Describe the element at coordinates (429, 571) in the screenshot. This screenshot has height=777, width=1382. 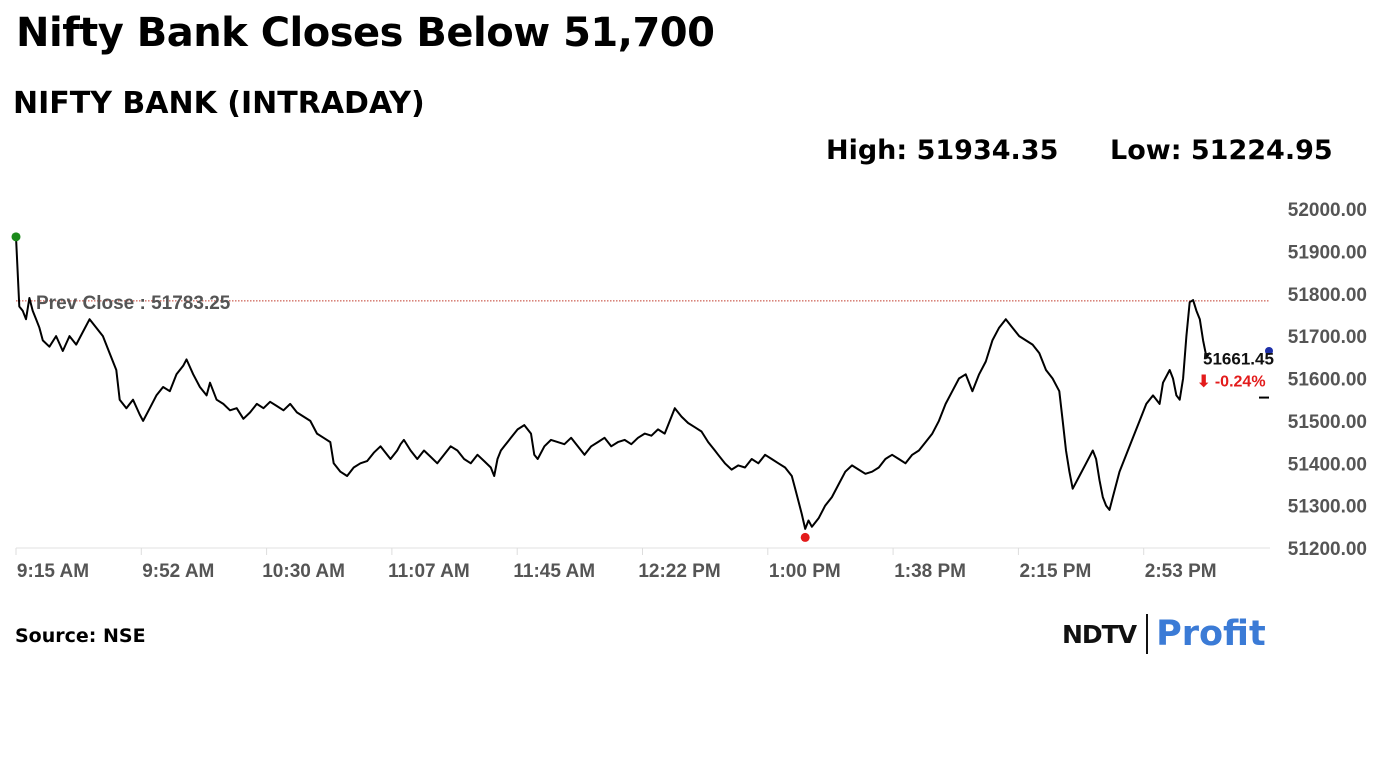
I see `x-tick-label: 11:07 AM` at that location.